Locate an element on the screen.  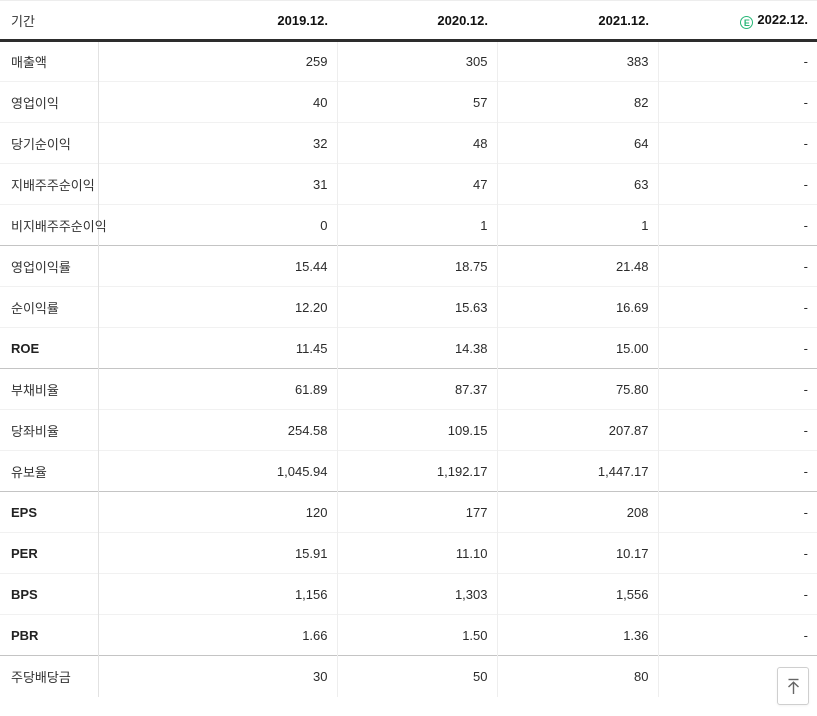
cell-2020: 50 is located at coordinates (416, 676).